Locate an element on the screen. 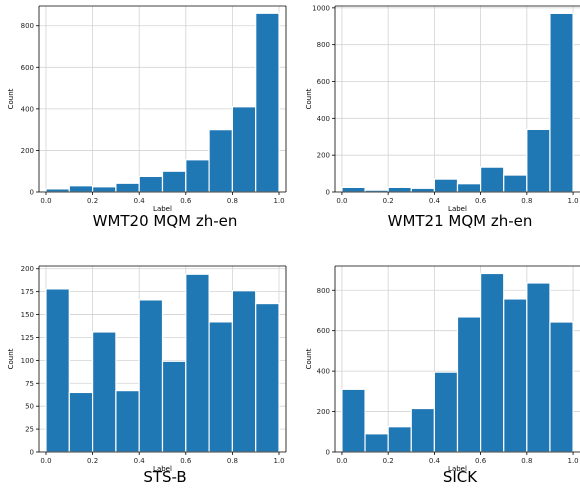 The width and height of the screenshot is (580, 492). chart-4-xtick-label-1: 0.2 is located at coordinates (388, 461).